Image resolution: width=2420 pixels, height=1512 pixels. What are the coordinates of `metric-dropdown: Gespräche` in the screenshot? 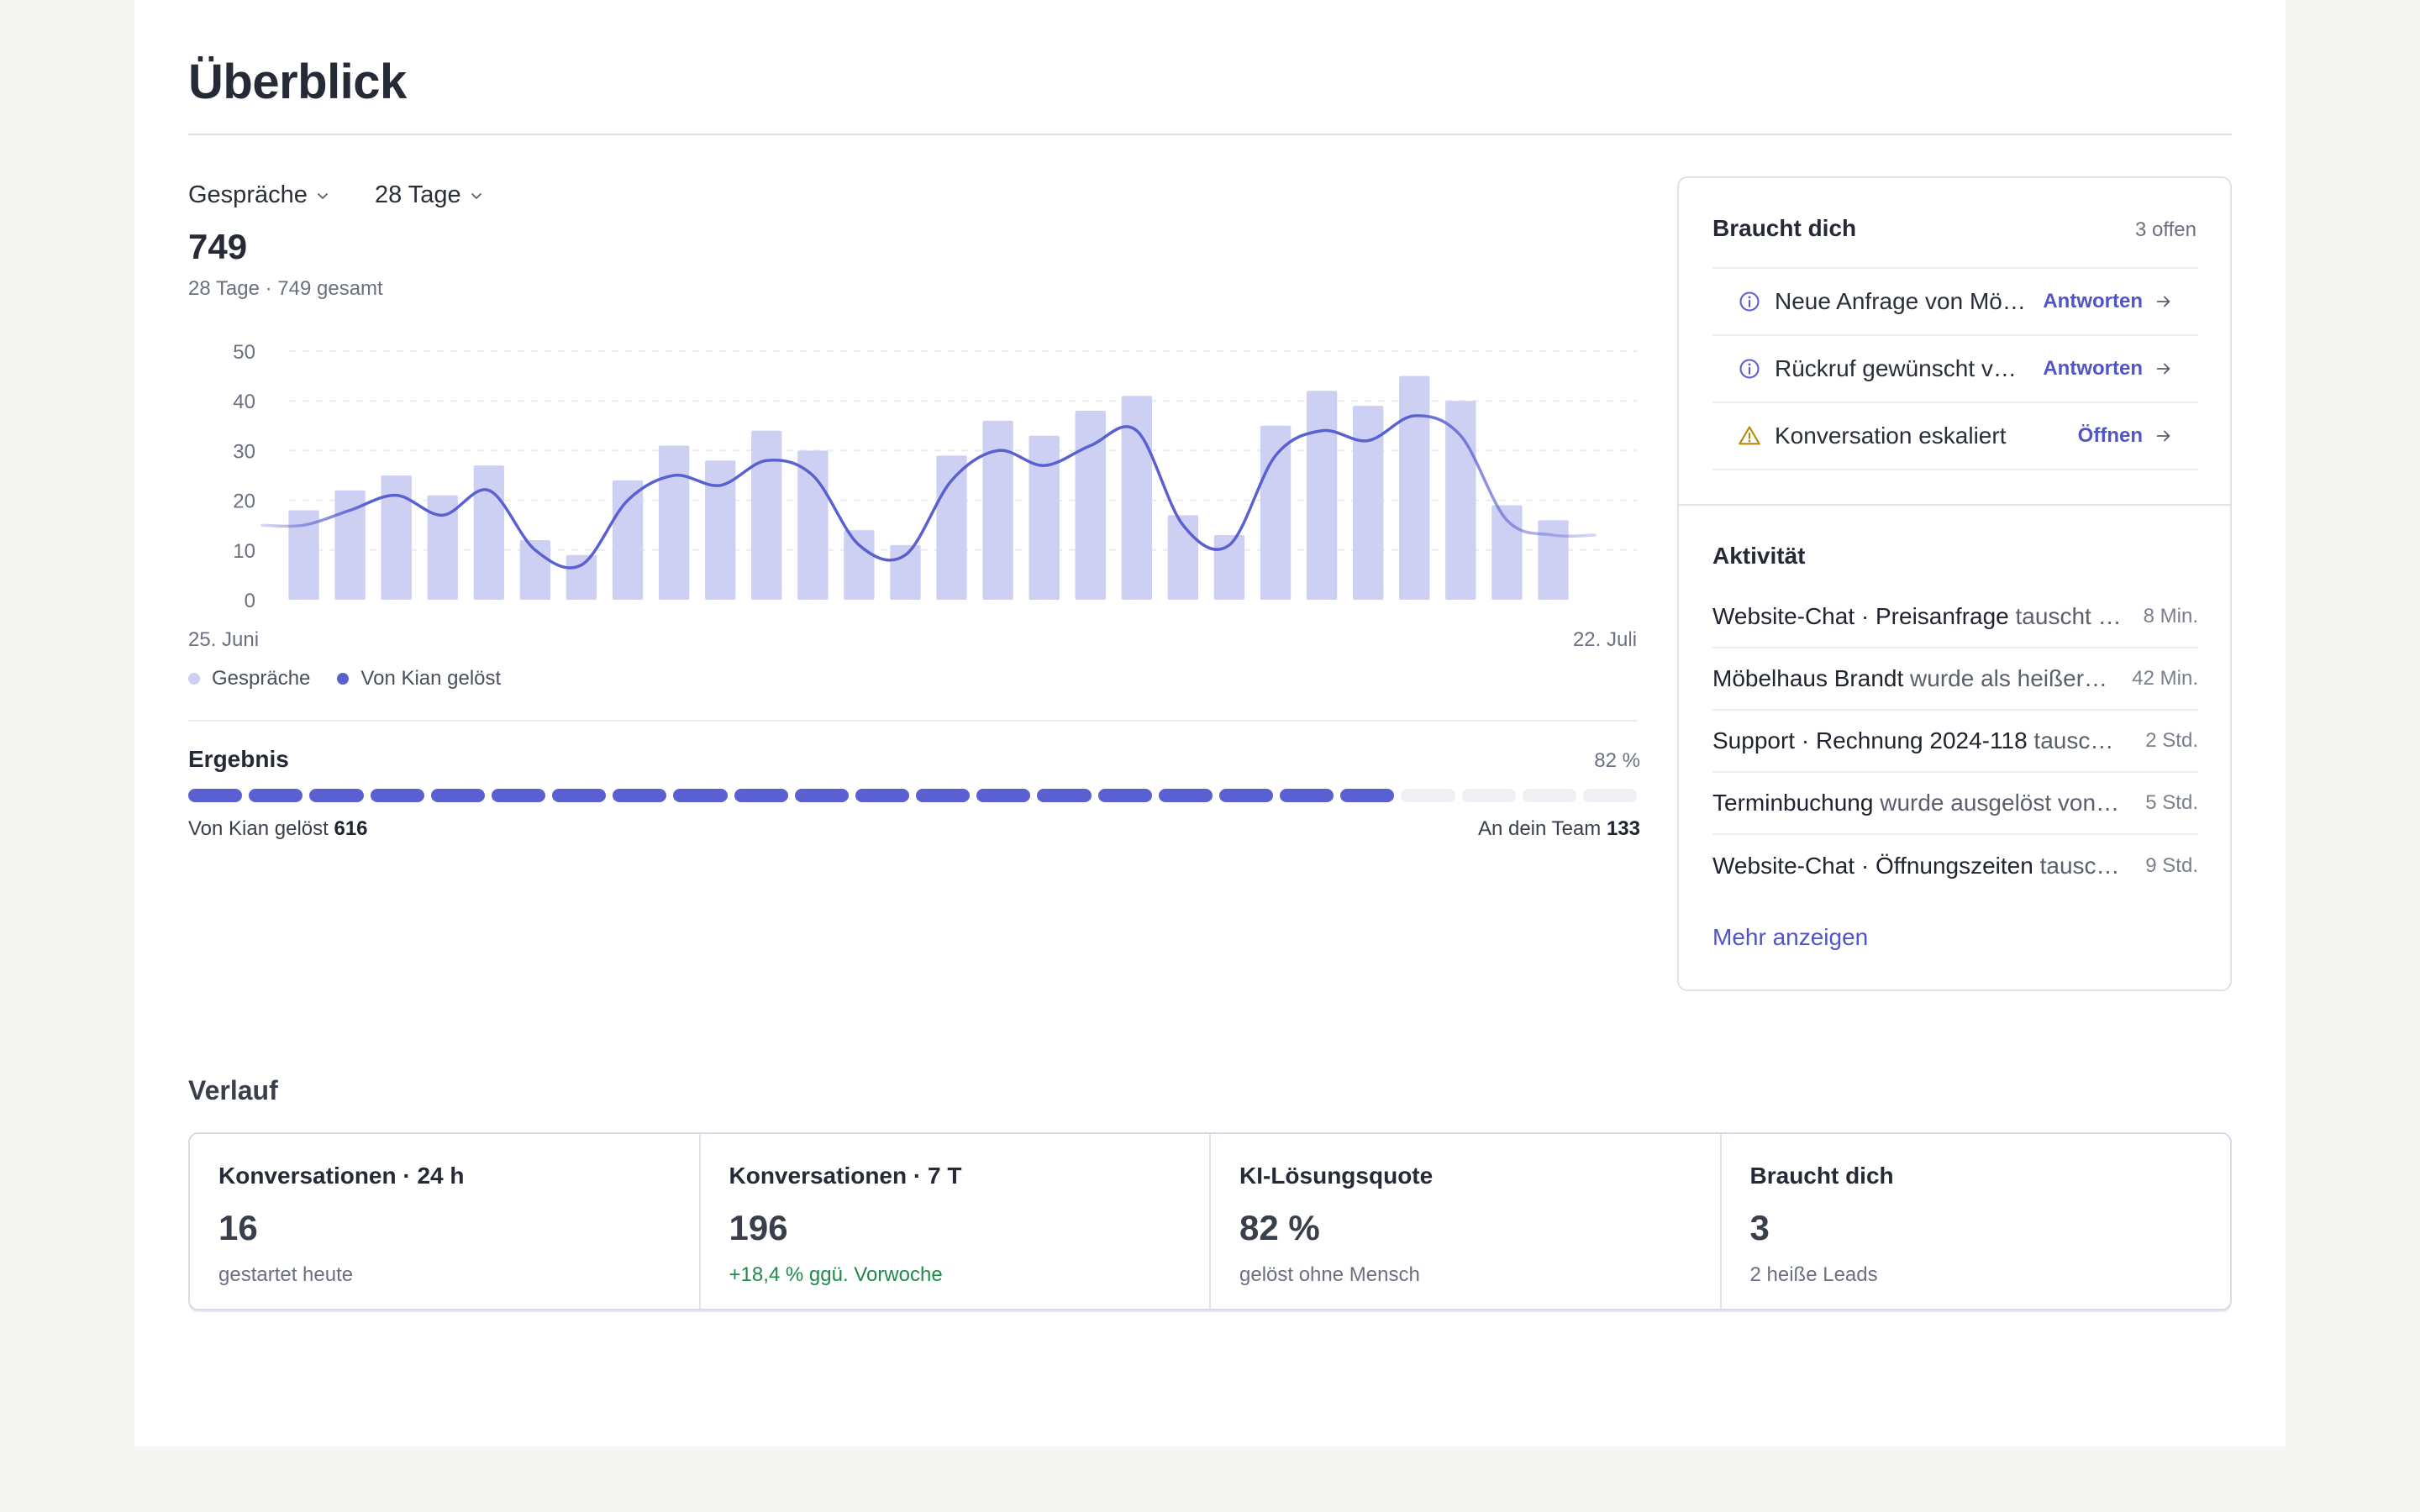 It's located at (258, 195).